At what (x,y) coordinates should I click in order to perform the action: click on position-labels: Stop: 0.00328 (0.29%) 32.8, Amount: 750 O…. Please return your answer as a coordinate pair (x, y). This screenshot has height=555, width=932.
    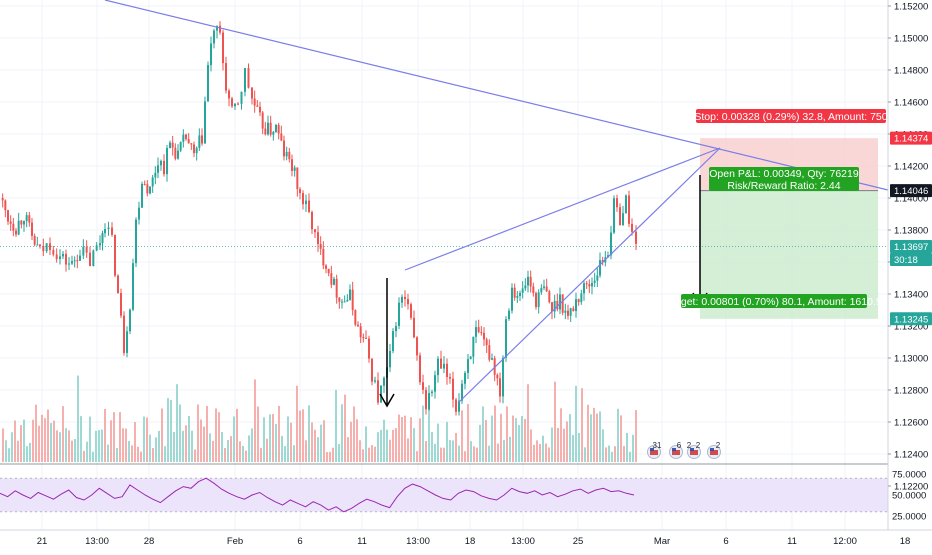
    Looking at the image, I should click on (777, 208).